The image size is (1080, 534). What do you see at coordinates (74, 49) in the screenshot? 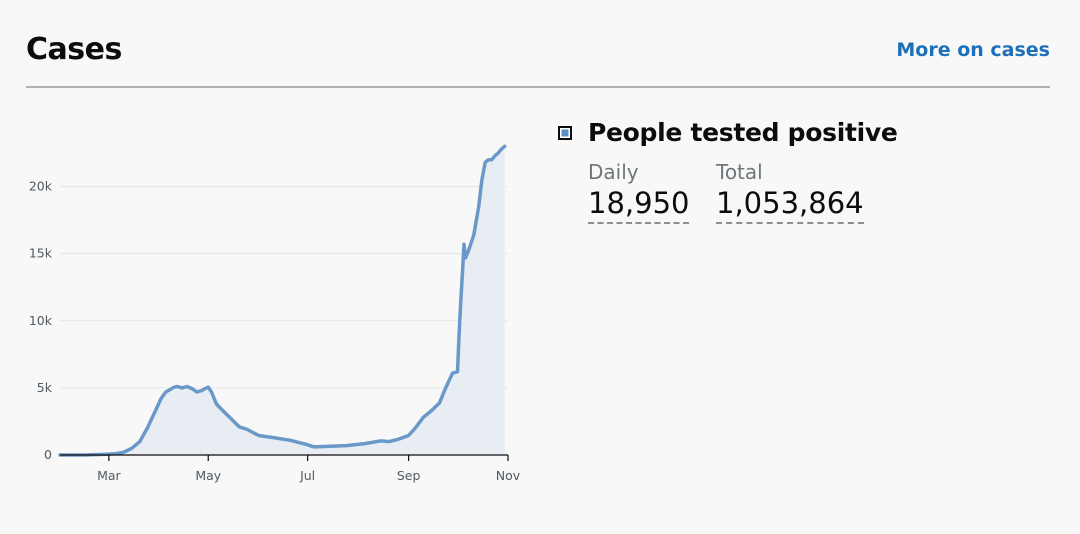
I see `card-title: Cases` at bounding box center [74, 49].